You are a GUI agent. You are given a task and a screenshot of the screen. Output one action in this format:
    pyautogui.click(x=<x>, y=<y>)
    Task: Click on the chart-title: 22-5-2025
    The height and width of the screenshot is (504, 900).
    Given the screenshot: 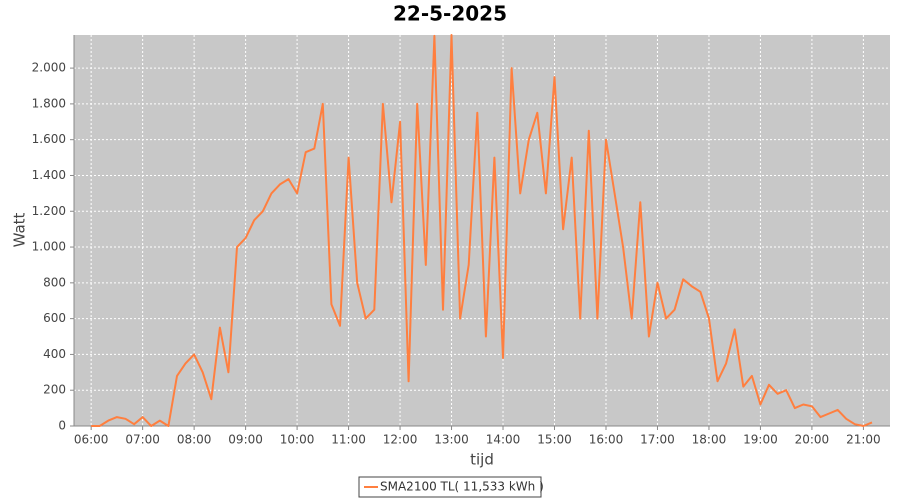 What is the action you would take?
    pyautogui.click(x=450, y=14)
    